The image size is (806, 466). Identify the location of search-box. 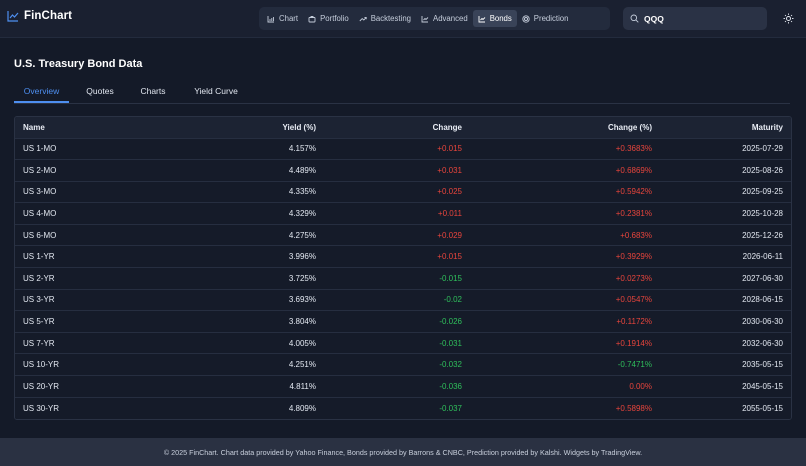
(695, 18).